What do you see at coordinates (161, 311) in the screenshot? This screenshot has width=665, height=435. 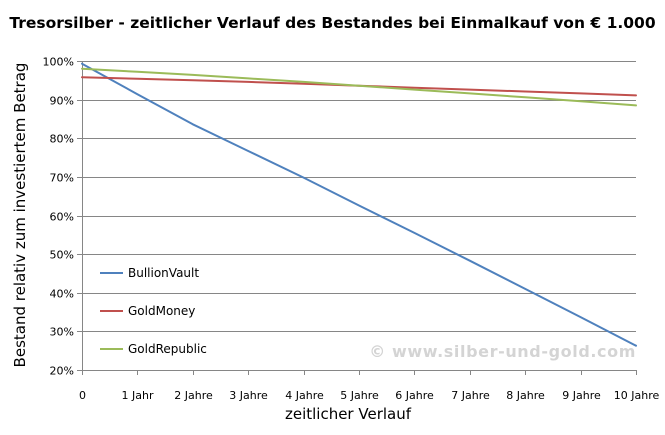 I see `legend-label-goldmoney: GoldMoney` at bounding box center [161, 311].